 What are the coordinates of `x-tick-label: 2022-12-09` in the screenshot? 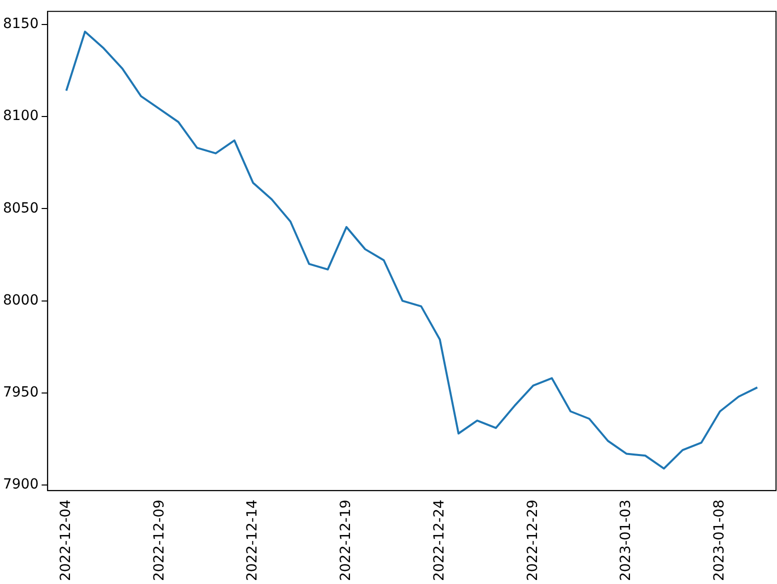 It's located at (159, 541).